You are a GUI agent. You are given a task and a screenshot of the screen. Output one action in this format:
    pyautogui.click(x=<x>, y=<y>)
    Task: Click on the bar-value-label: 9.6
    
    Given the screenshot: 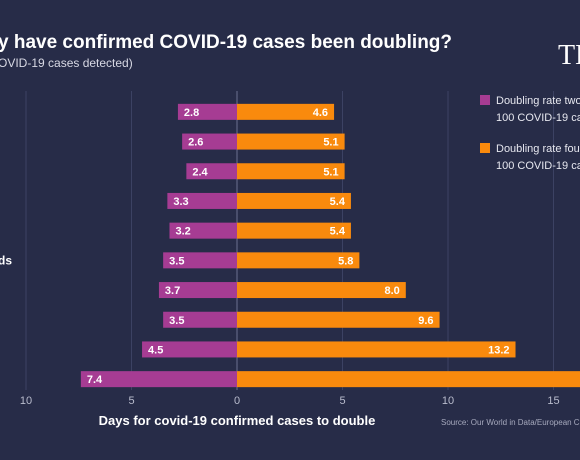 What is the action you would take?
    pyautogui.click(x=425, y=321)
    